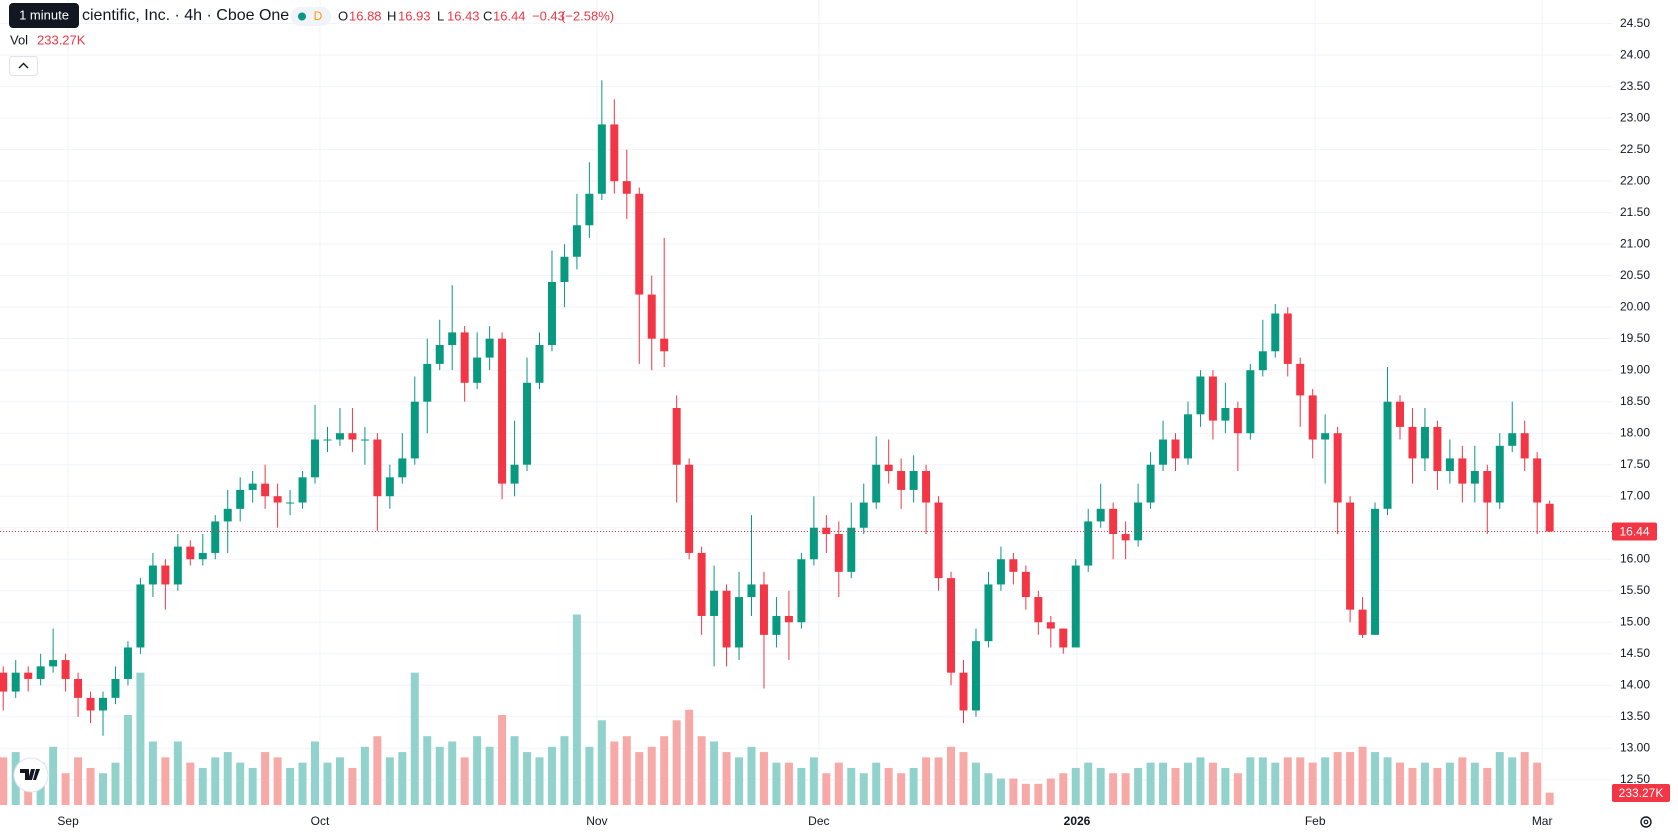 The image size is (1678, 835). Describe the element at coordinates (1635, 716) in the screenshot. I see `y-tick-label: 13.50` at that location.